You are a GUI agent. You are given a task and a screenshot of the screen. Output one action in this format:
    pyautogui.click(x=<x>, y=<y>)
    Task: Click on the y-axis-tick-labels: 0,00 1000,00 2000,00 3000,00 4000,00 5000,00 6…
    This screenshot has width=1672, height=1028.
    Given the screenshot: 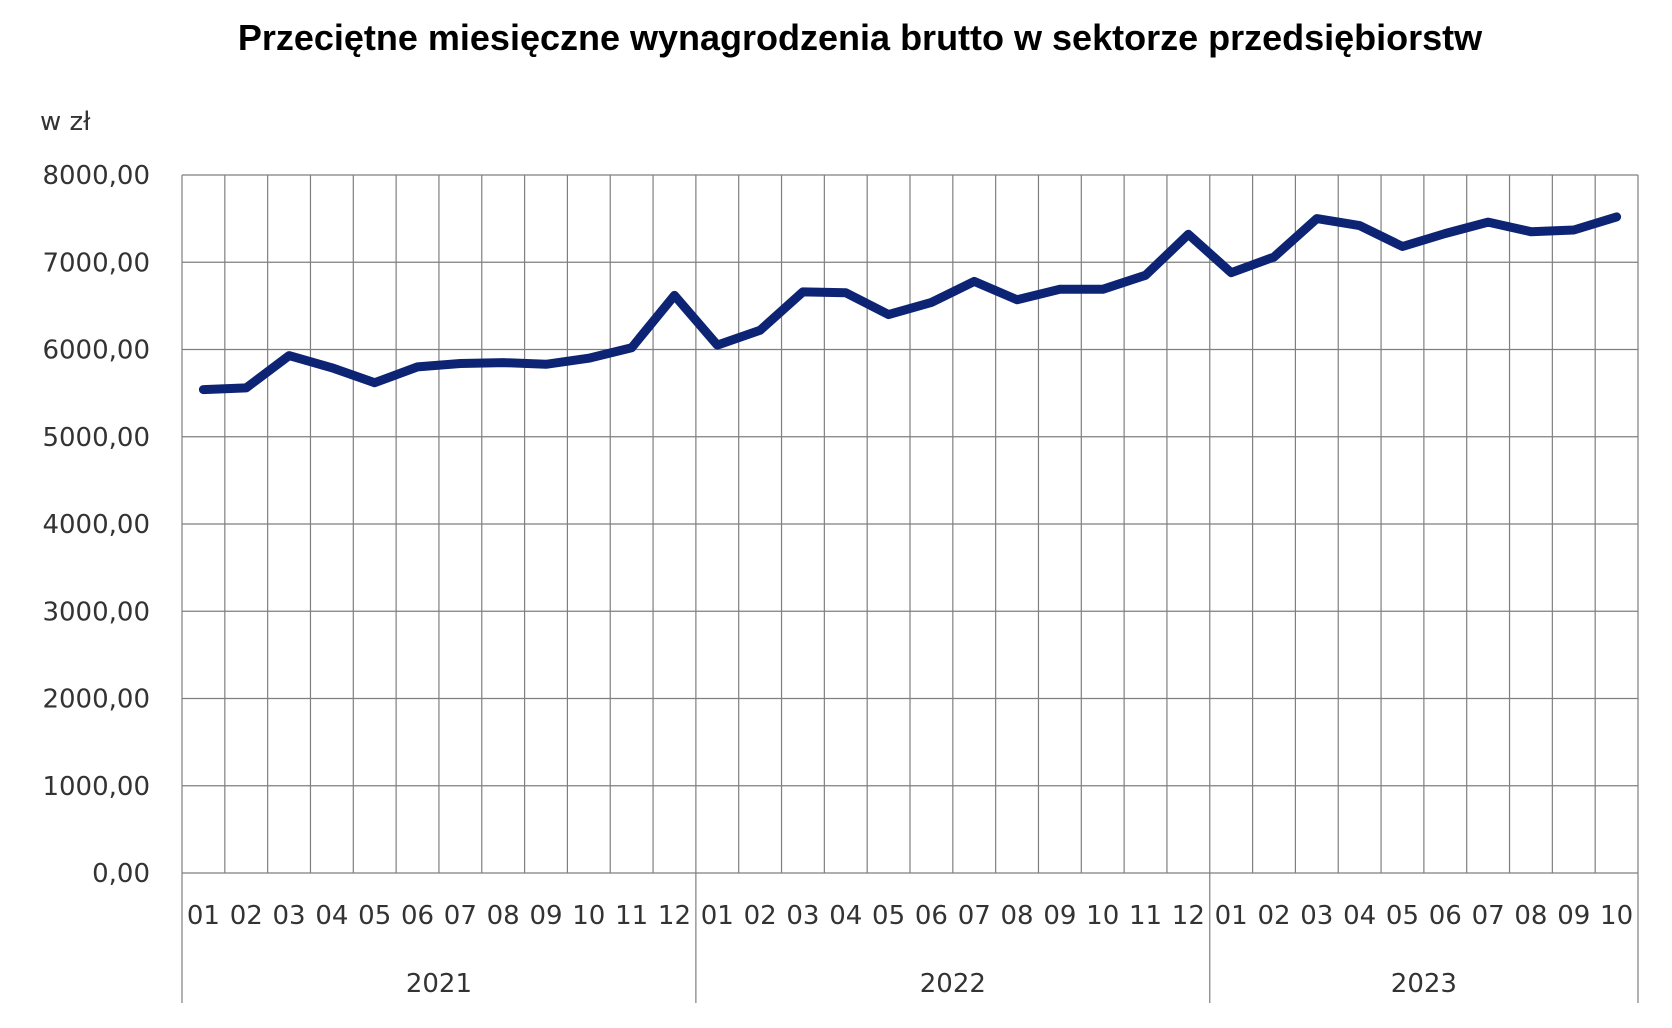 What is the action you would take?
    pyautogui.click(x=96, y=525)
    